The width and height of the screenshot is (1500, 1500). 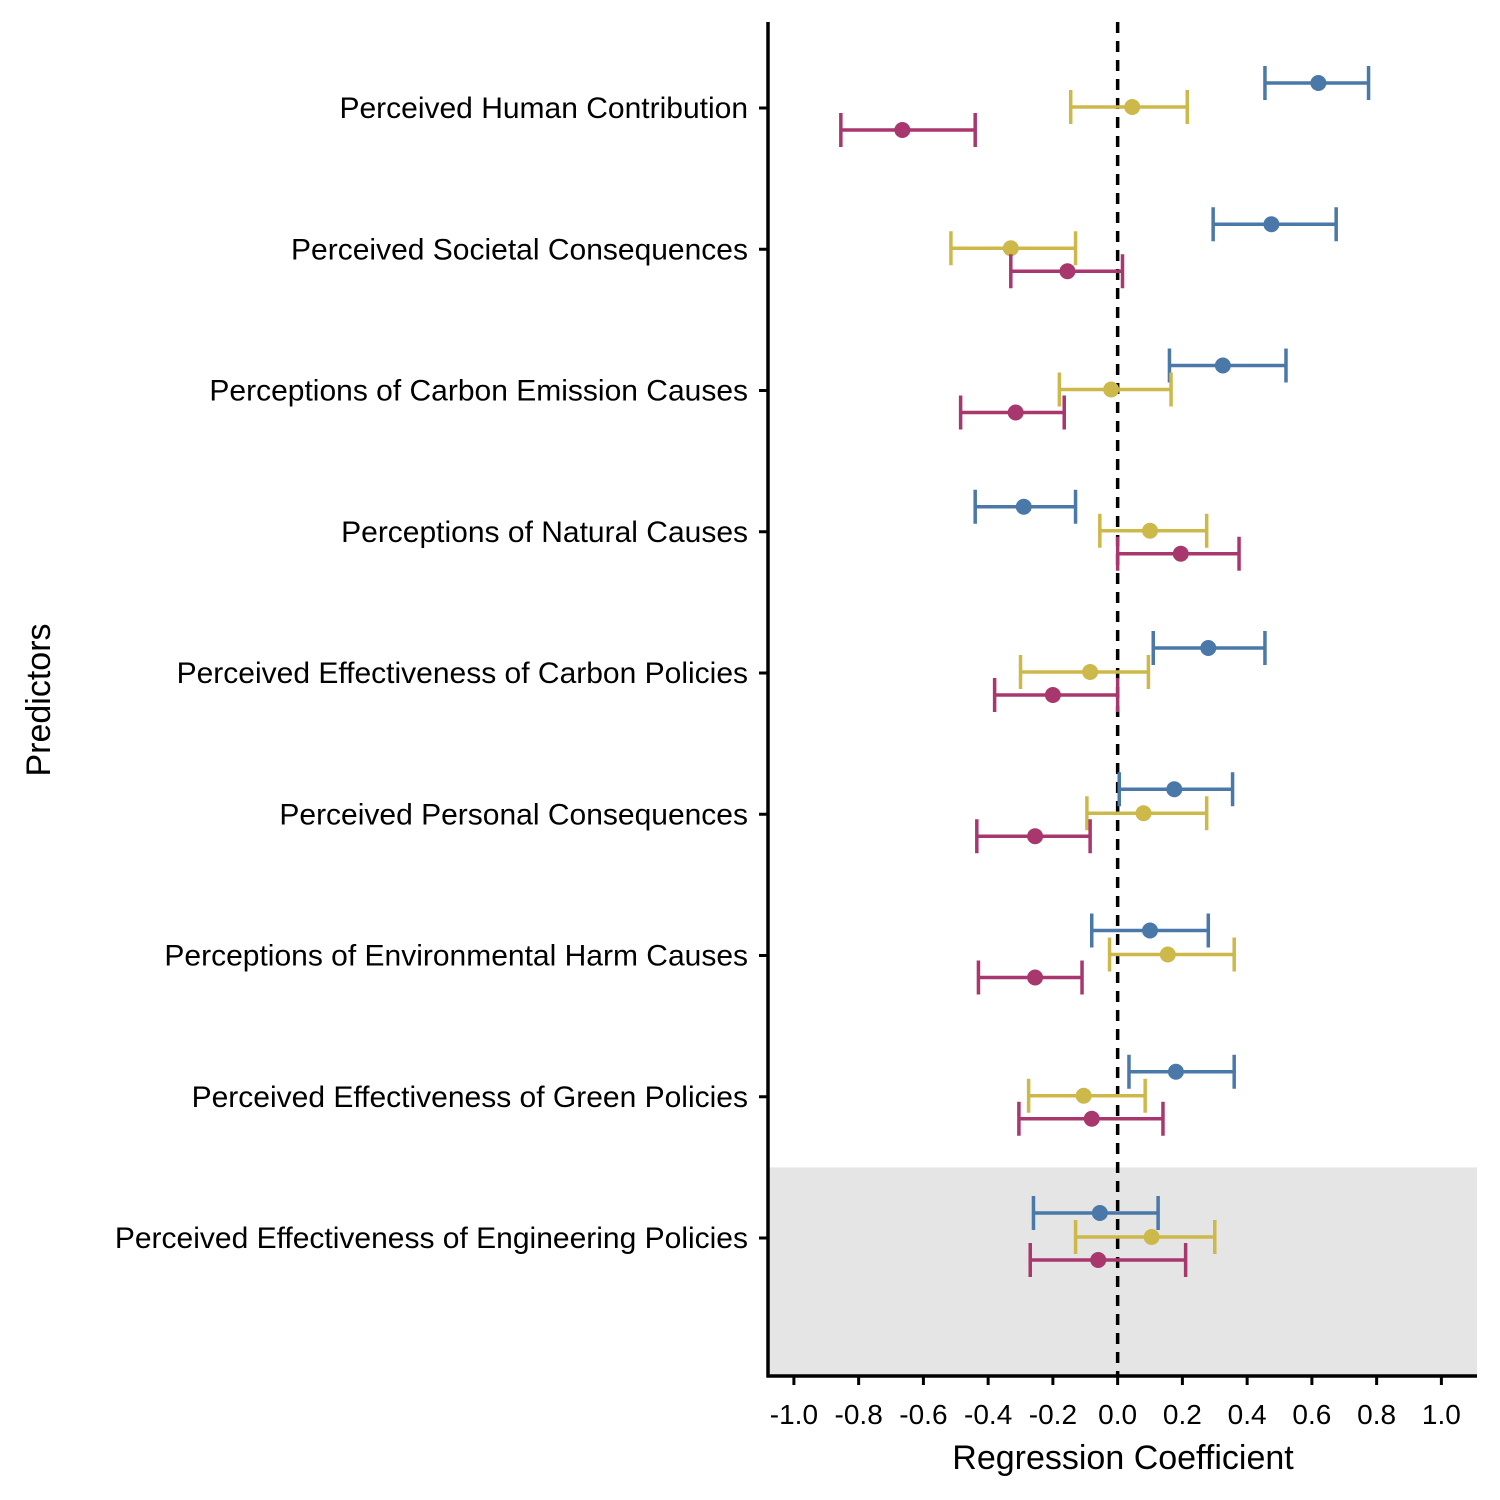 I want to click on category-label: Perceptions of Carbon Emission Causes, so click(x=478, y=391).